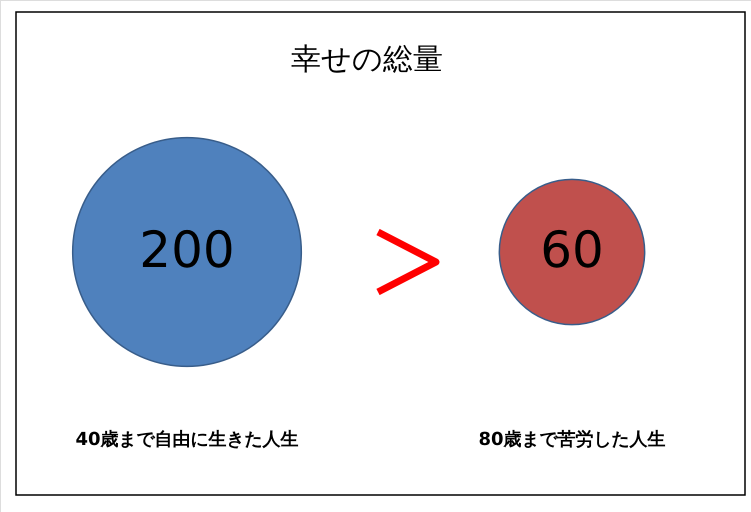 The width and height of the screenshot is (751, 512). Describe the element at coordinates (187, 250) in the screenshot. I see `data-label: 200` at that location.